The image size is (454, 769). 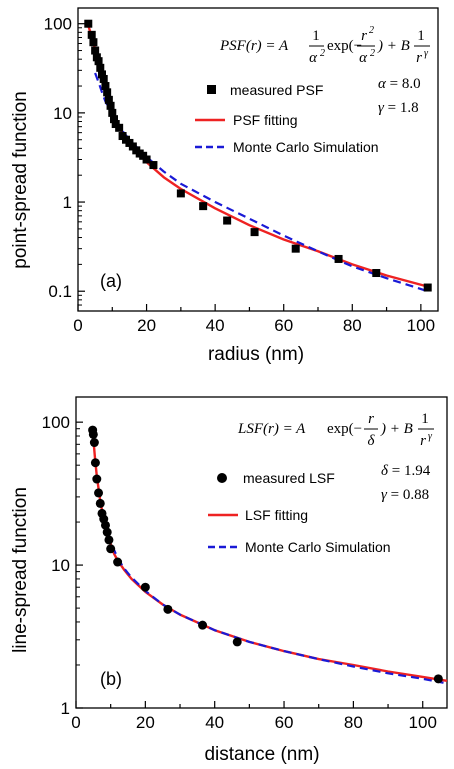 What do you see at coordinates (111, 281) in the screenshot?
I see `panel-a-label: (a)` at bounding box center [111, 281].